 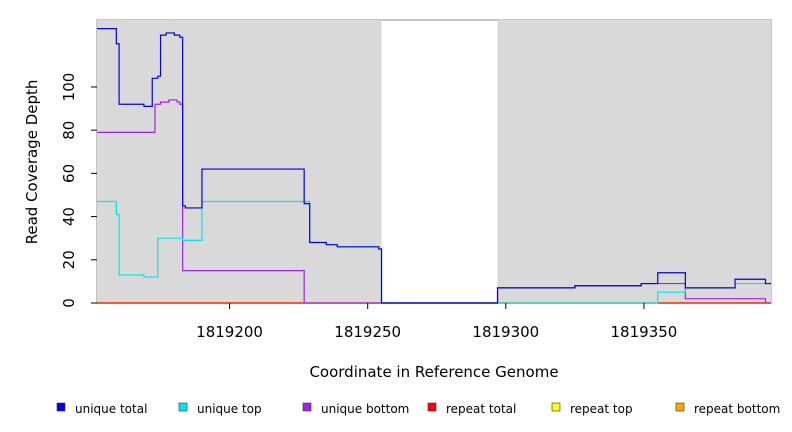 What do you see at coordinates (61, 407) in the screenshot?
I see `legend-swatch-unique-total` at bounding box center [61, 407].